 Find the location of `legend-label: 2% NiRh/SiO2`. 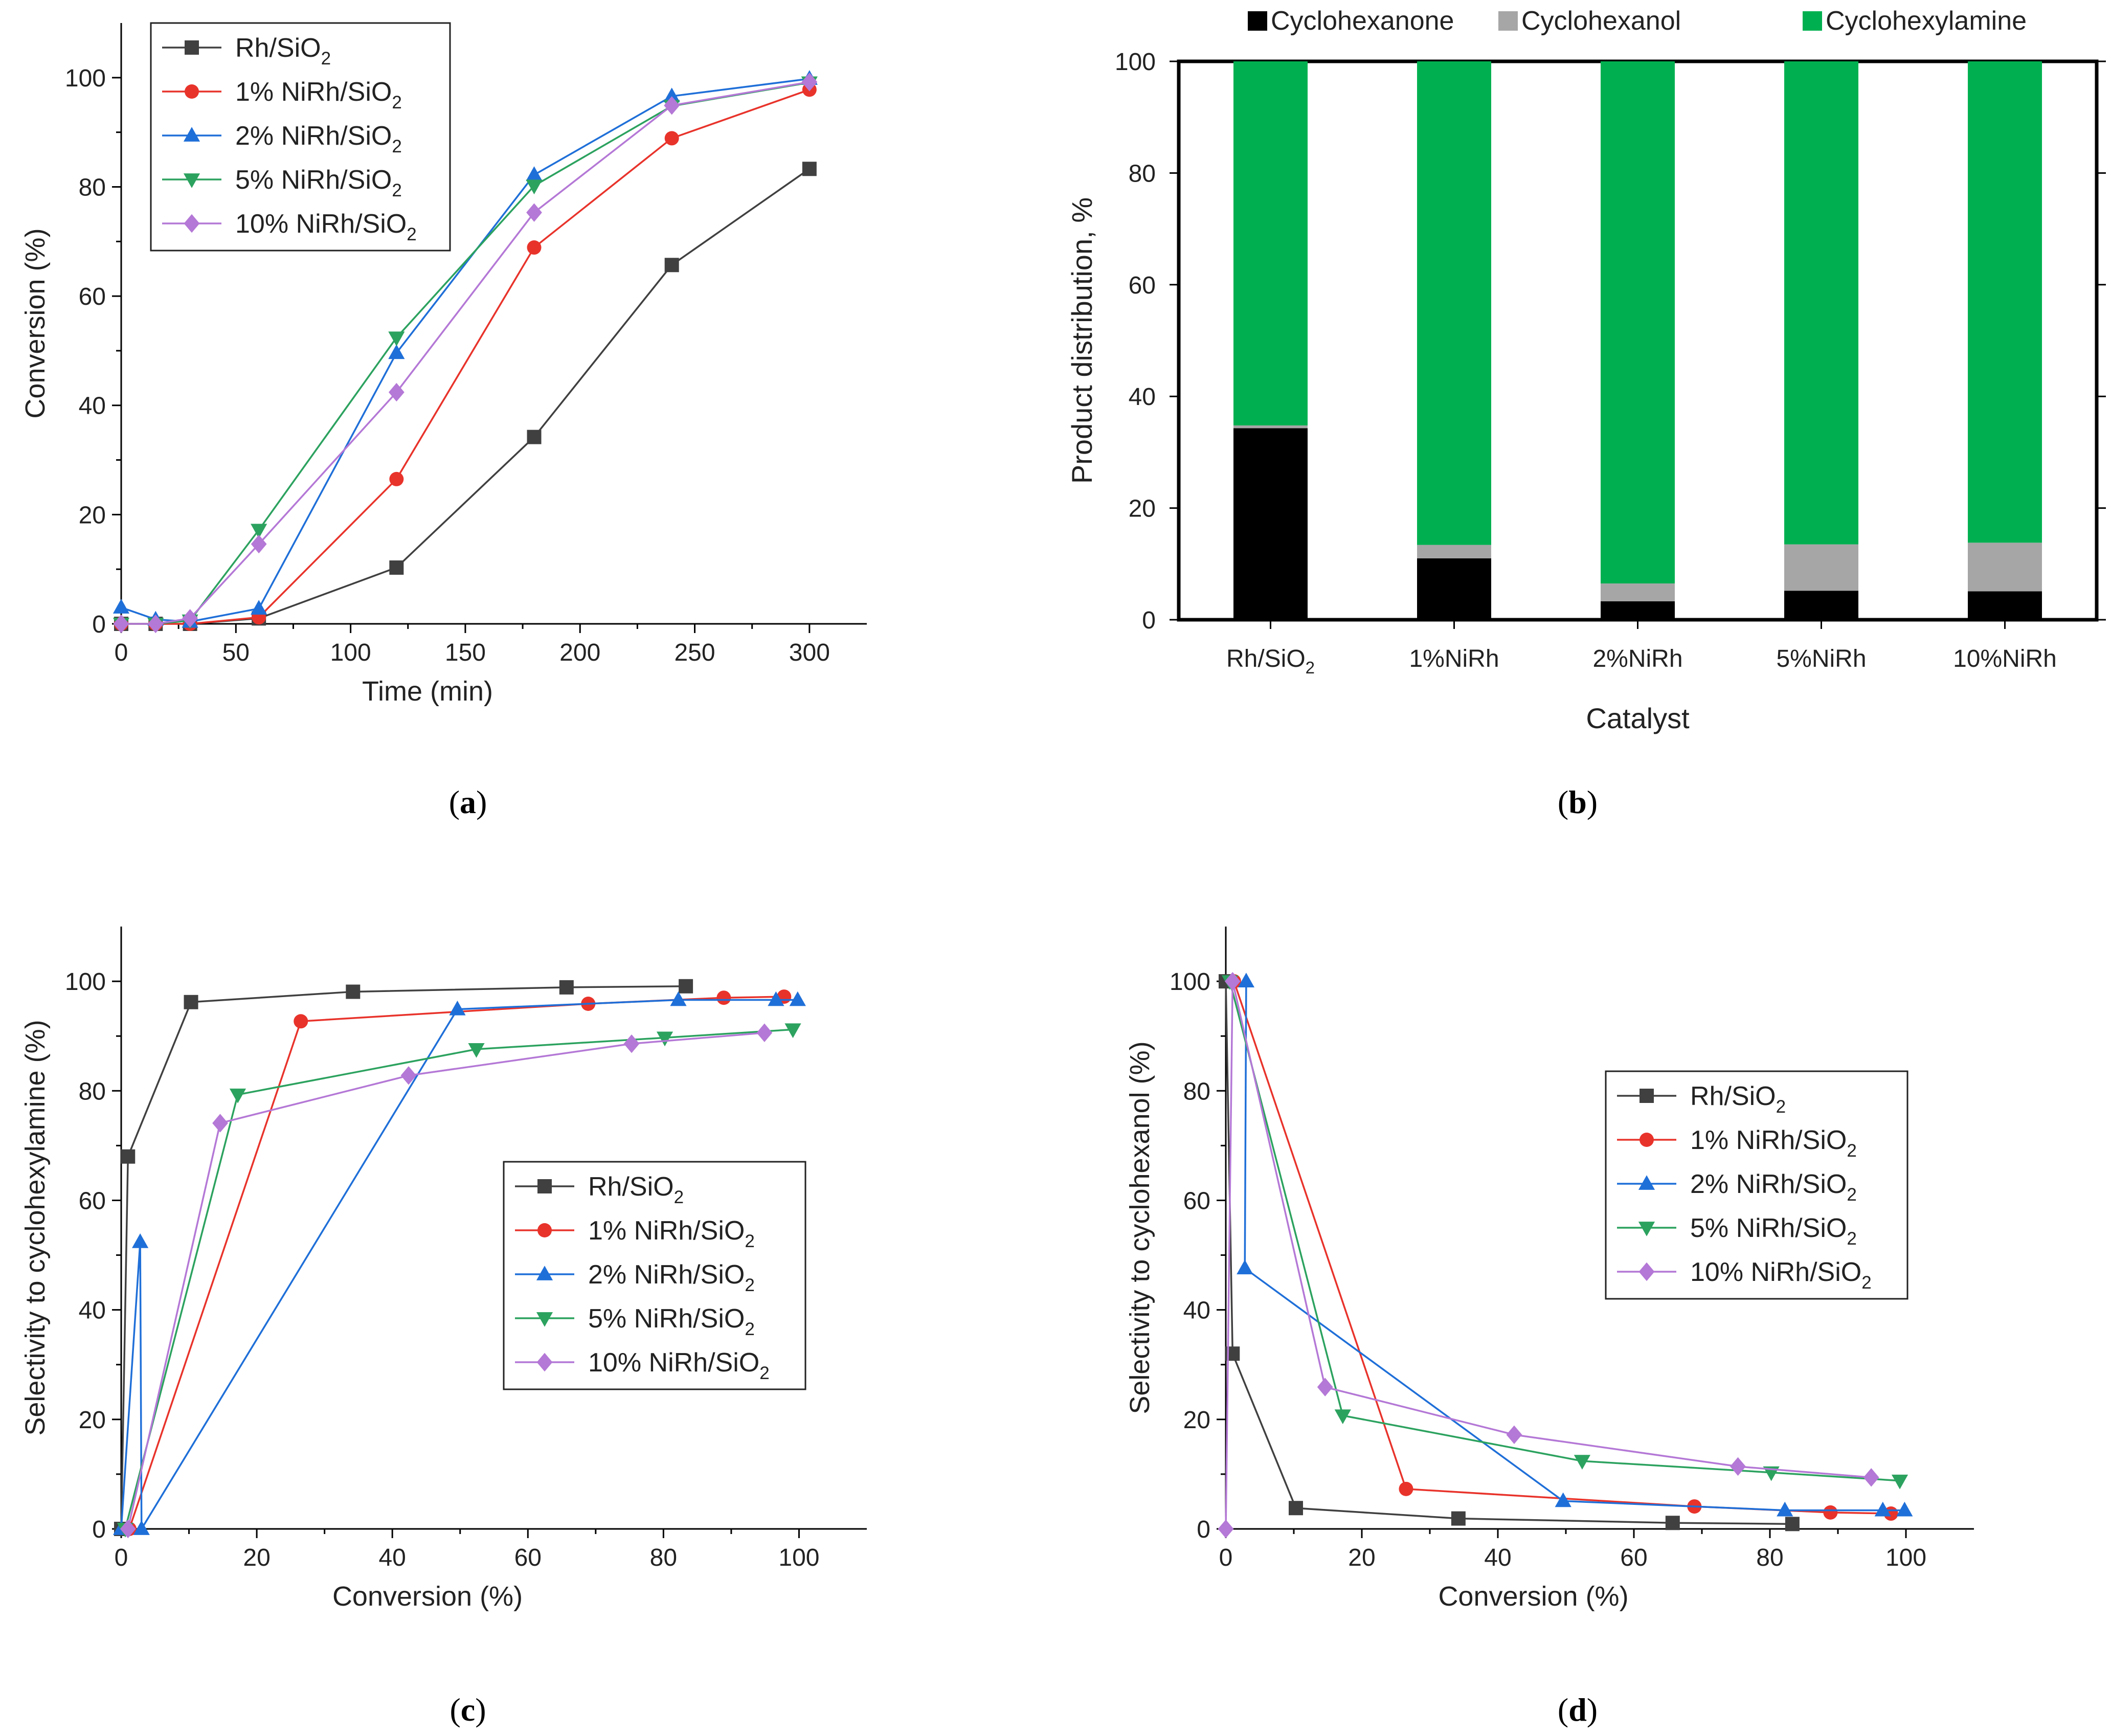

legend-label: 2% NiRh/SiO2 is located at coordinates (1773, 1187).